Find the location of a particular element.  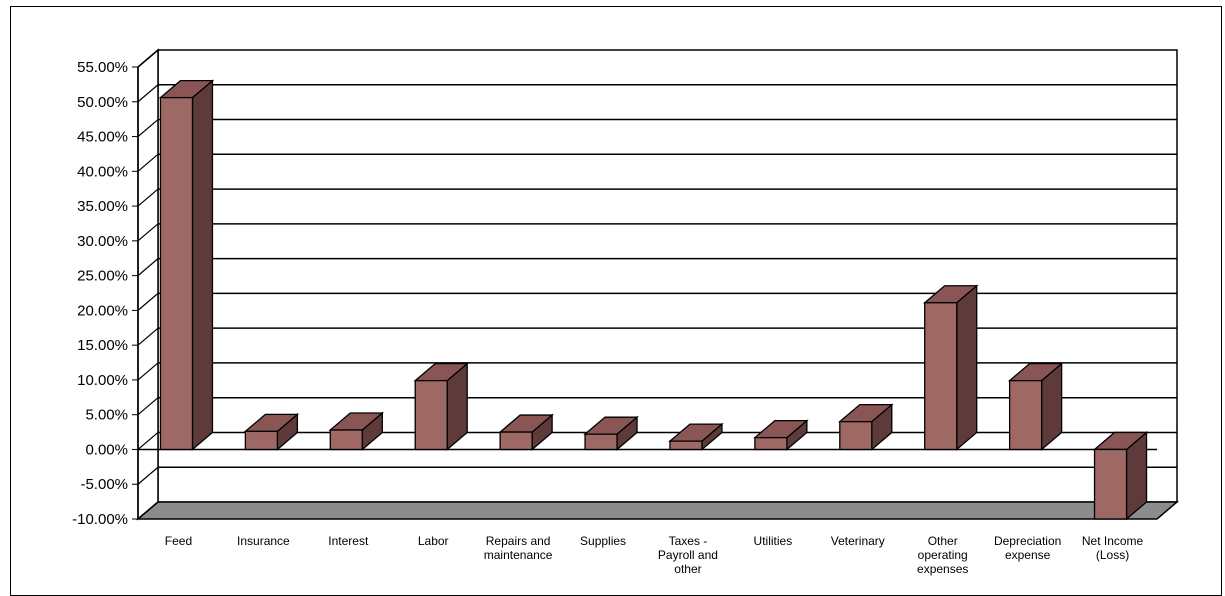

y-tick-label: 25.00% is located at coordinates (102, 276).